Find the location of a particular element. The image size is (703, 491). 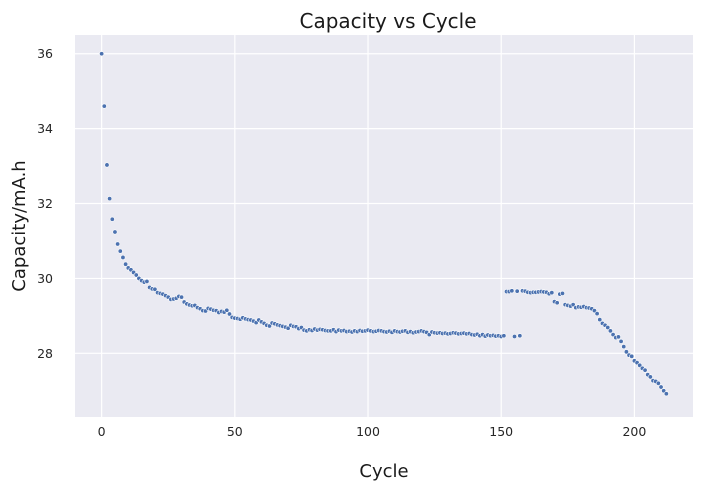

x-tick-label: 0 is located at coordinates (102, 431).